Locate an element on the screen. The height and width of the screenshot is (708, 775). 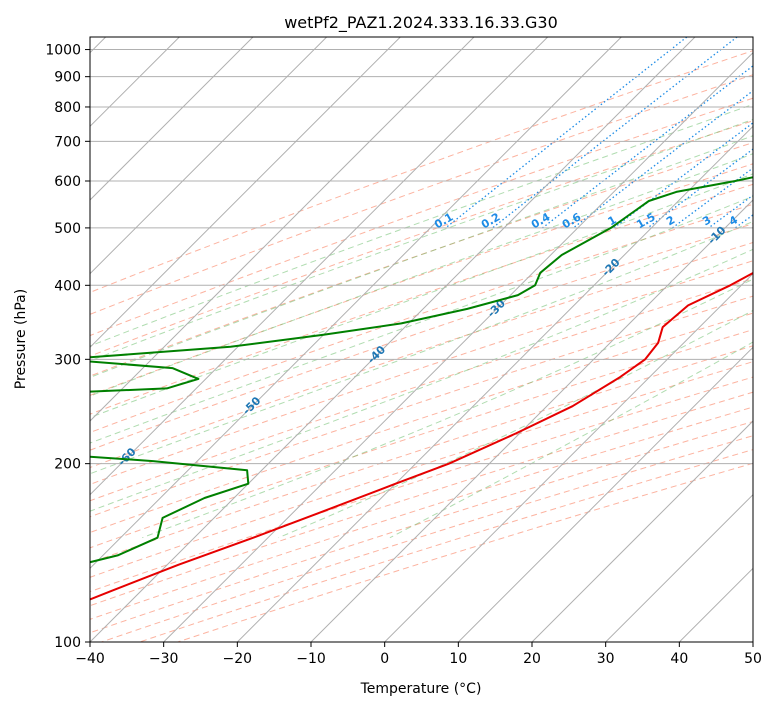
y-tick-label: 600 is located at coordinates (67, 182).